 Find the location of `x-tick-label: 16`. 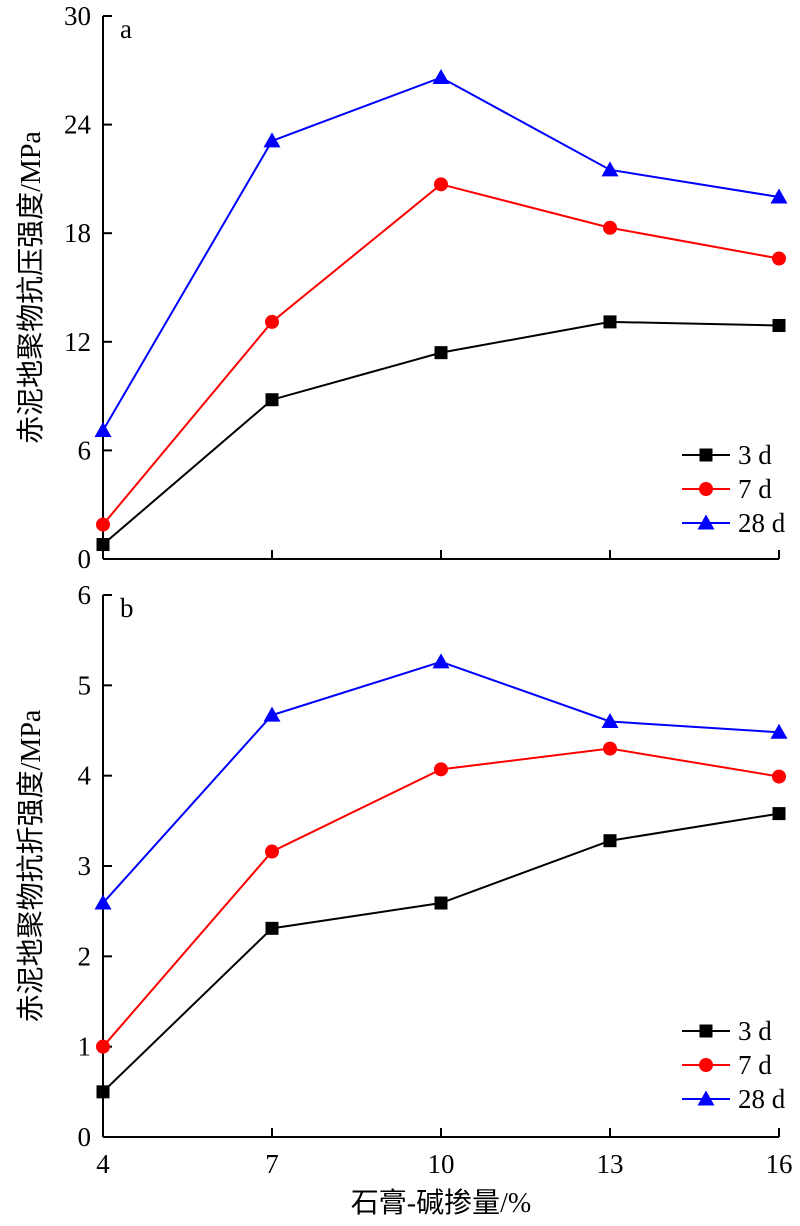

x-tick-label: 16 is located at coordinates (779, 1164).